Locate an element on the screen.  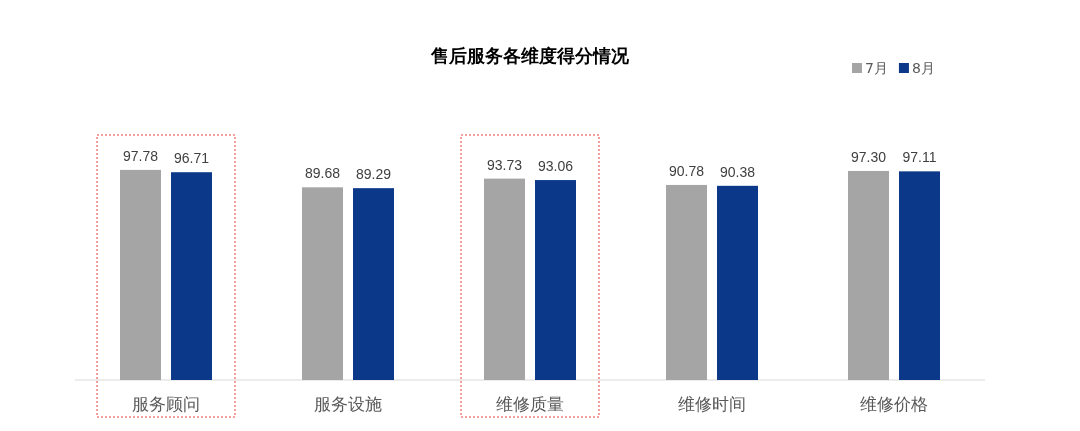
x-tick-label: 服务设施 is located at coordinates (348, 404).